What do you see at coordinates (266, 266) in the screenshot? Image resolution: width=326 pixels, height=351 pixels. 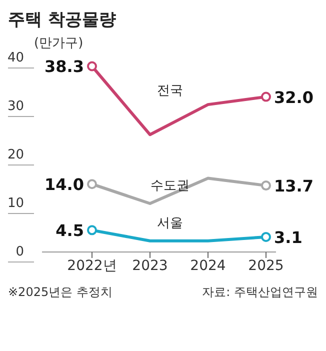 I see `x-tick-label: 2025` at bounding box center [266, 266].